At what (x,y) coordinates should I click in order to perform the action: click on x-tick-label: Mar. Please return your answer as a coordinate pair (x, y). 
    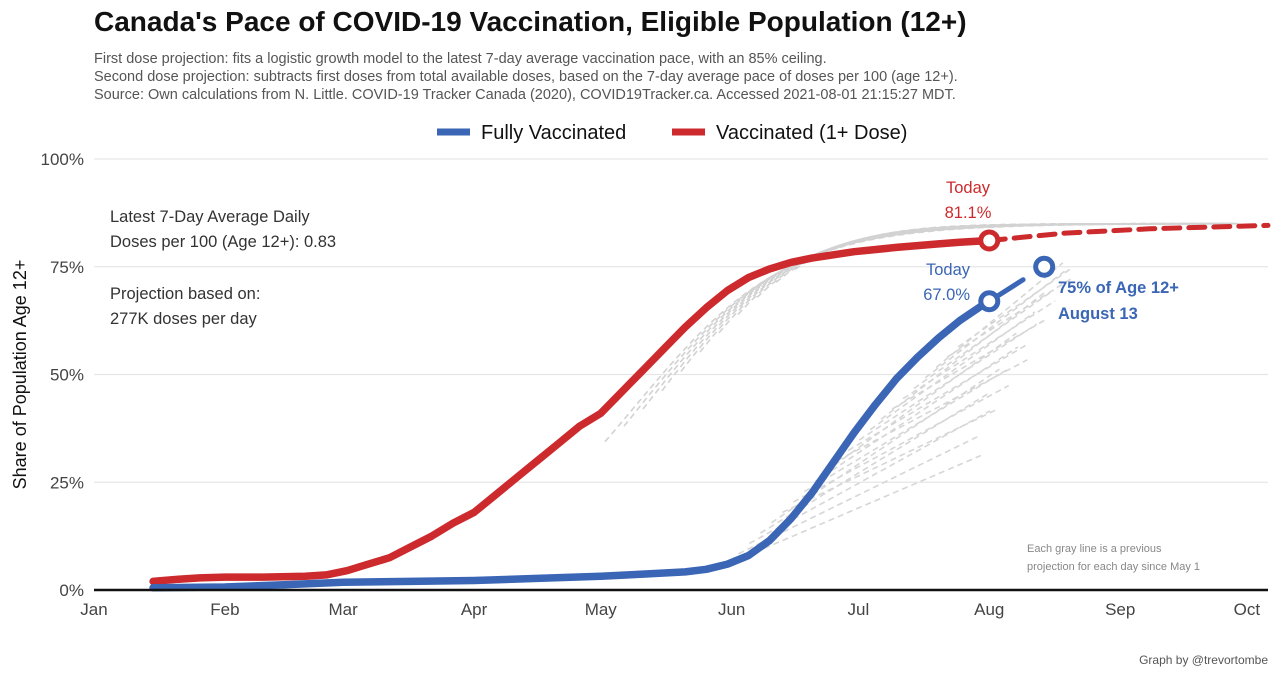
    Looking at the image, I should click on (344, 609).